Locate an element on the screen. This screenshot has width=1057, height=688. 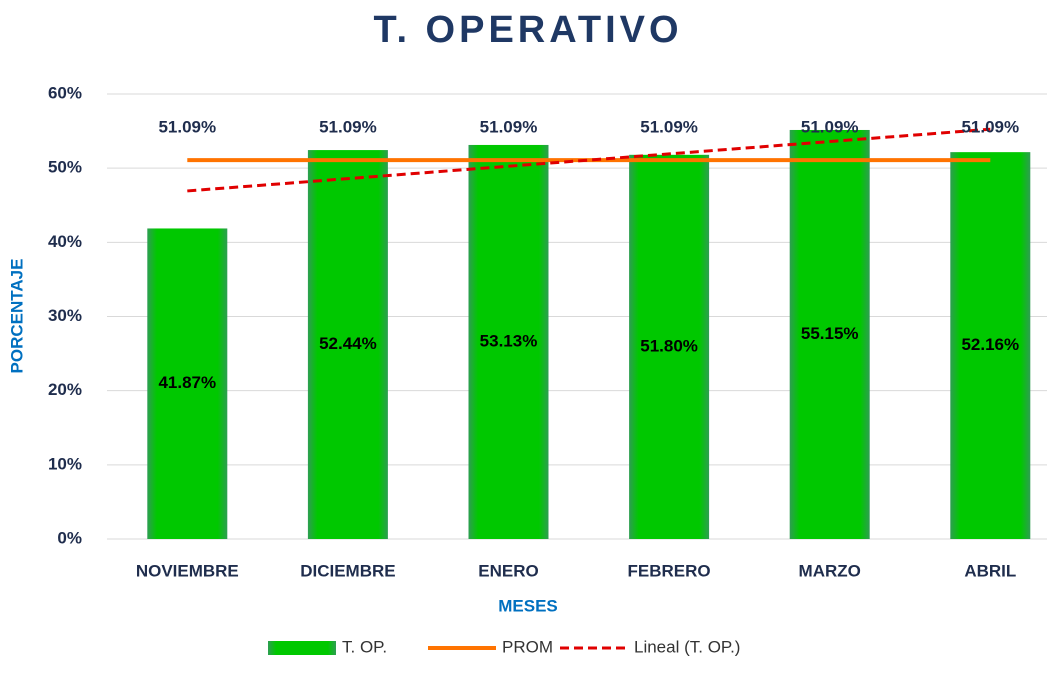
y-axis-label: PORCENTAJE is located at coordinates (16, 316).